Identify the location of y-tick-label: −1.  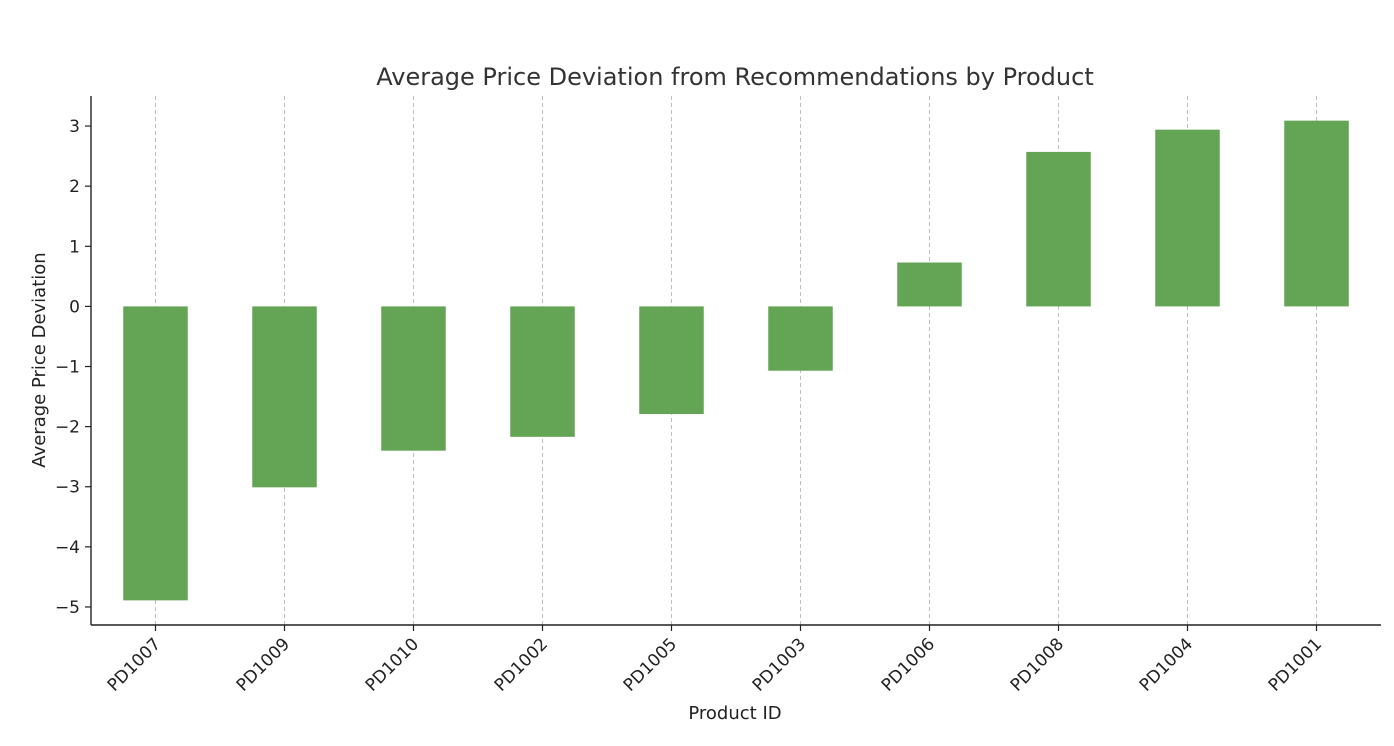
(67, 368).